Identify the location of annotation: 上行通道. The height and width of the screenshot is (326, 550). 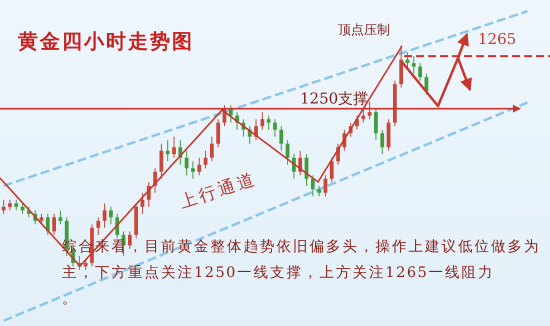
(218, 191).